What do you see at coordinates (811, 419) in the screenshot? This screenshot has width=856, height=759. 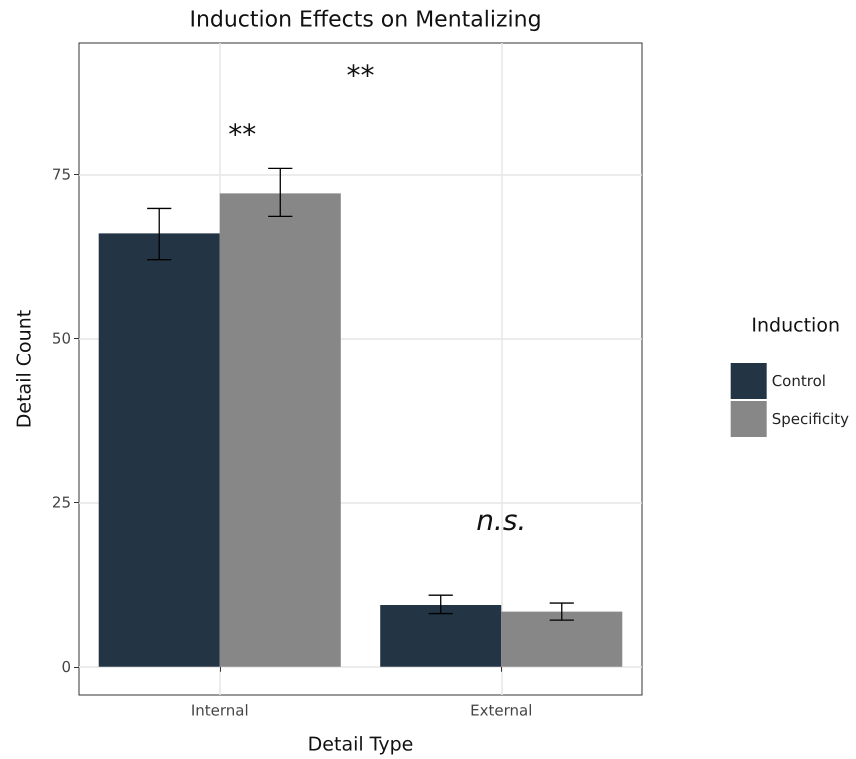 I see `legend-label: Specificity` at bounding box center [811, 419].